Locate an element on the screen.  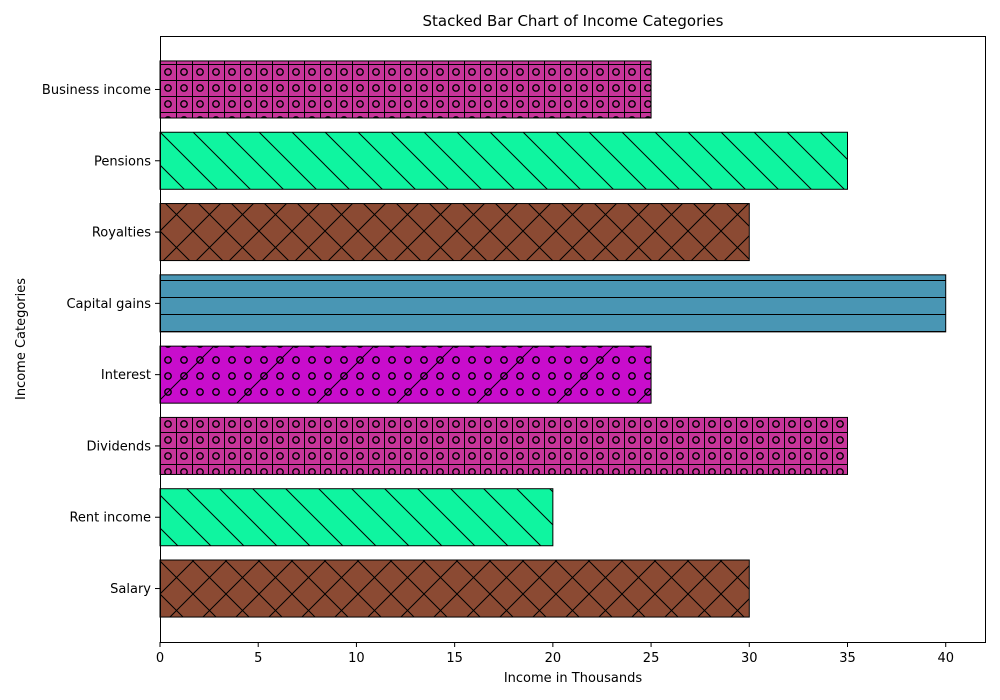
bar-business-income is located at coordinates (405, 89).